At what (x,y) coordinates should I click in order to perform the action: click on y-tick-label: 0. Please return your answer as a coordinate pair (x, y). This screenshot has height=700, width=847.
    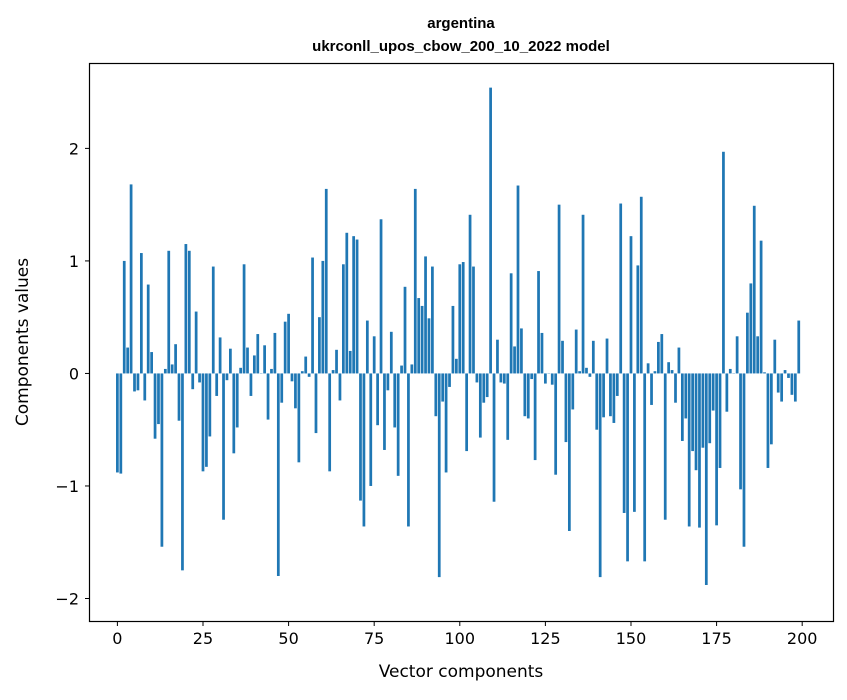
    Looking at the image, I should click on (74, 373).